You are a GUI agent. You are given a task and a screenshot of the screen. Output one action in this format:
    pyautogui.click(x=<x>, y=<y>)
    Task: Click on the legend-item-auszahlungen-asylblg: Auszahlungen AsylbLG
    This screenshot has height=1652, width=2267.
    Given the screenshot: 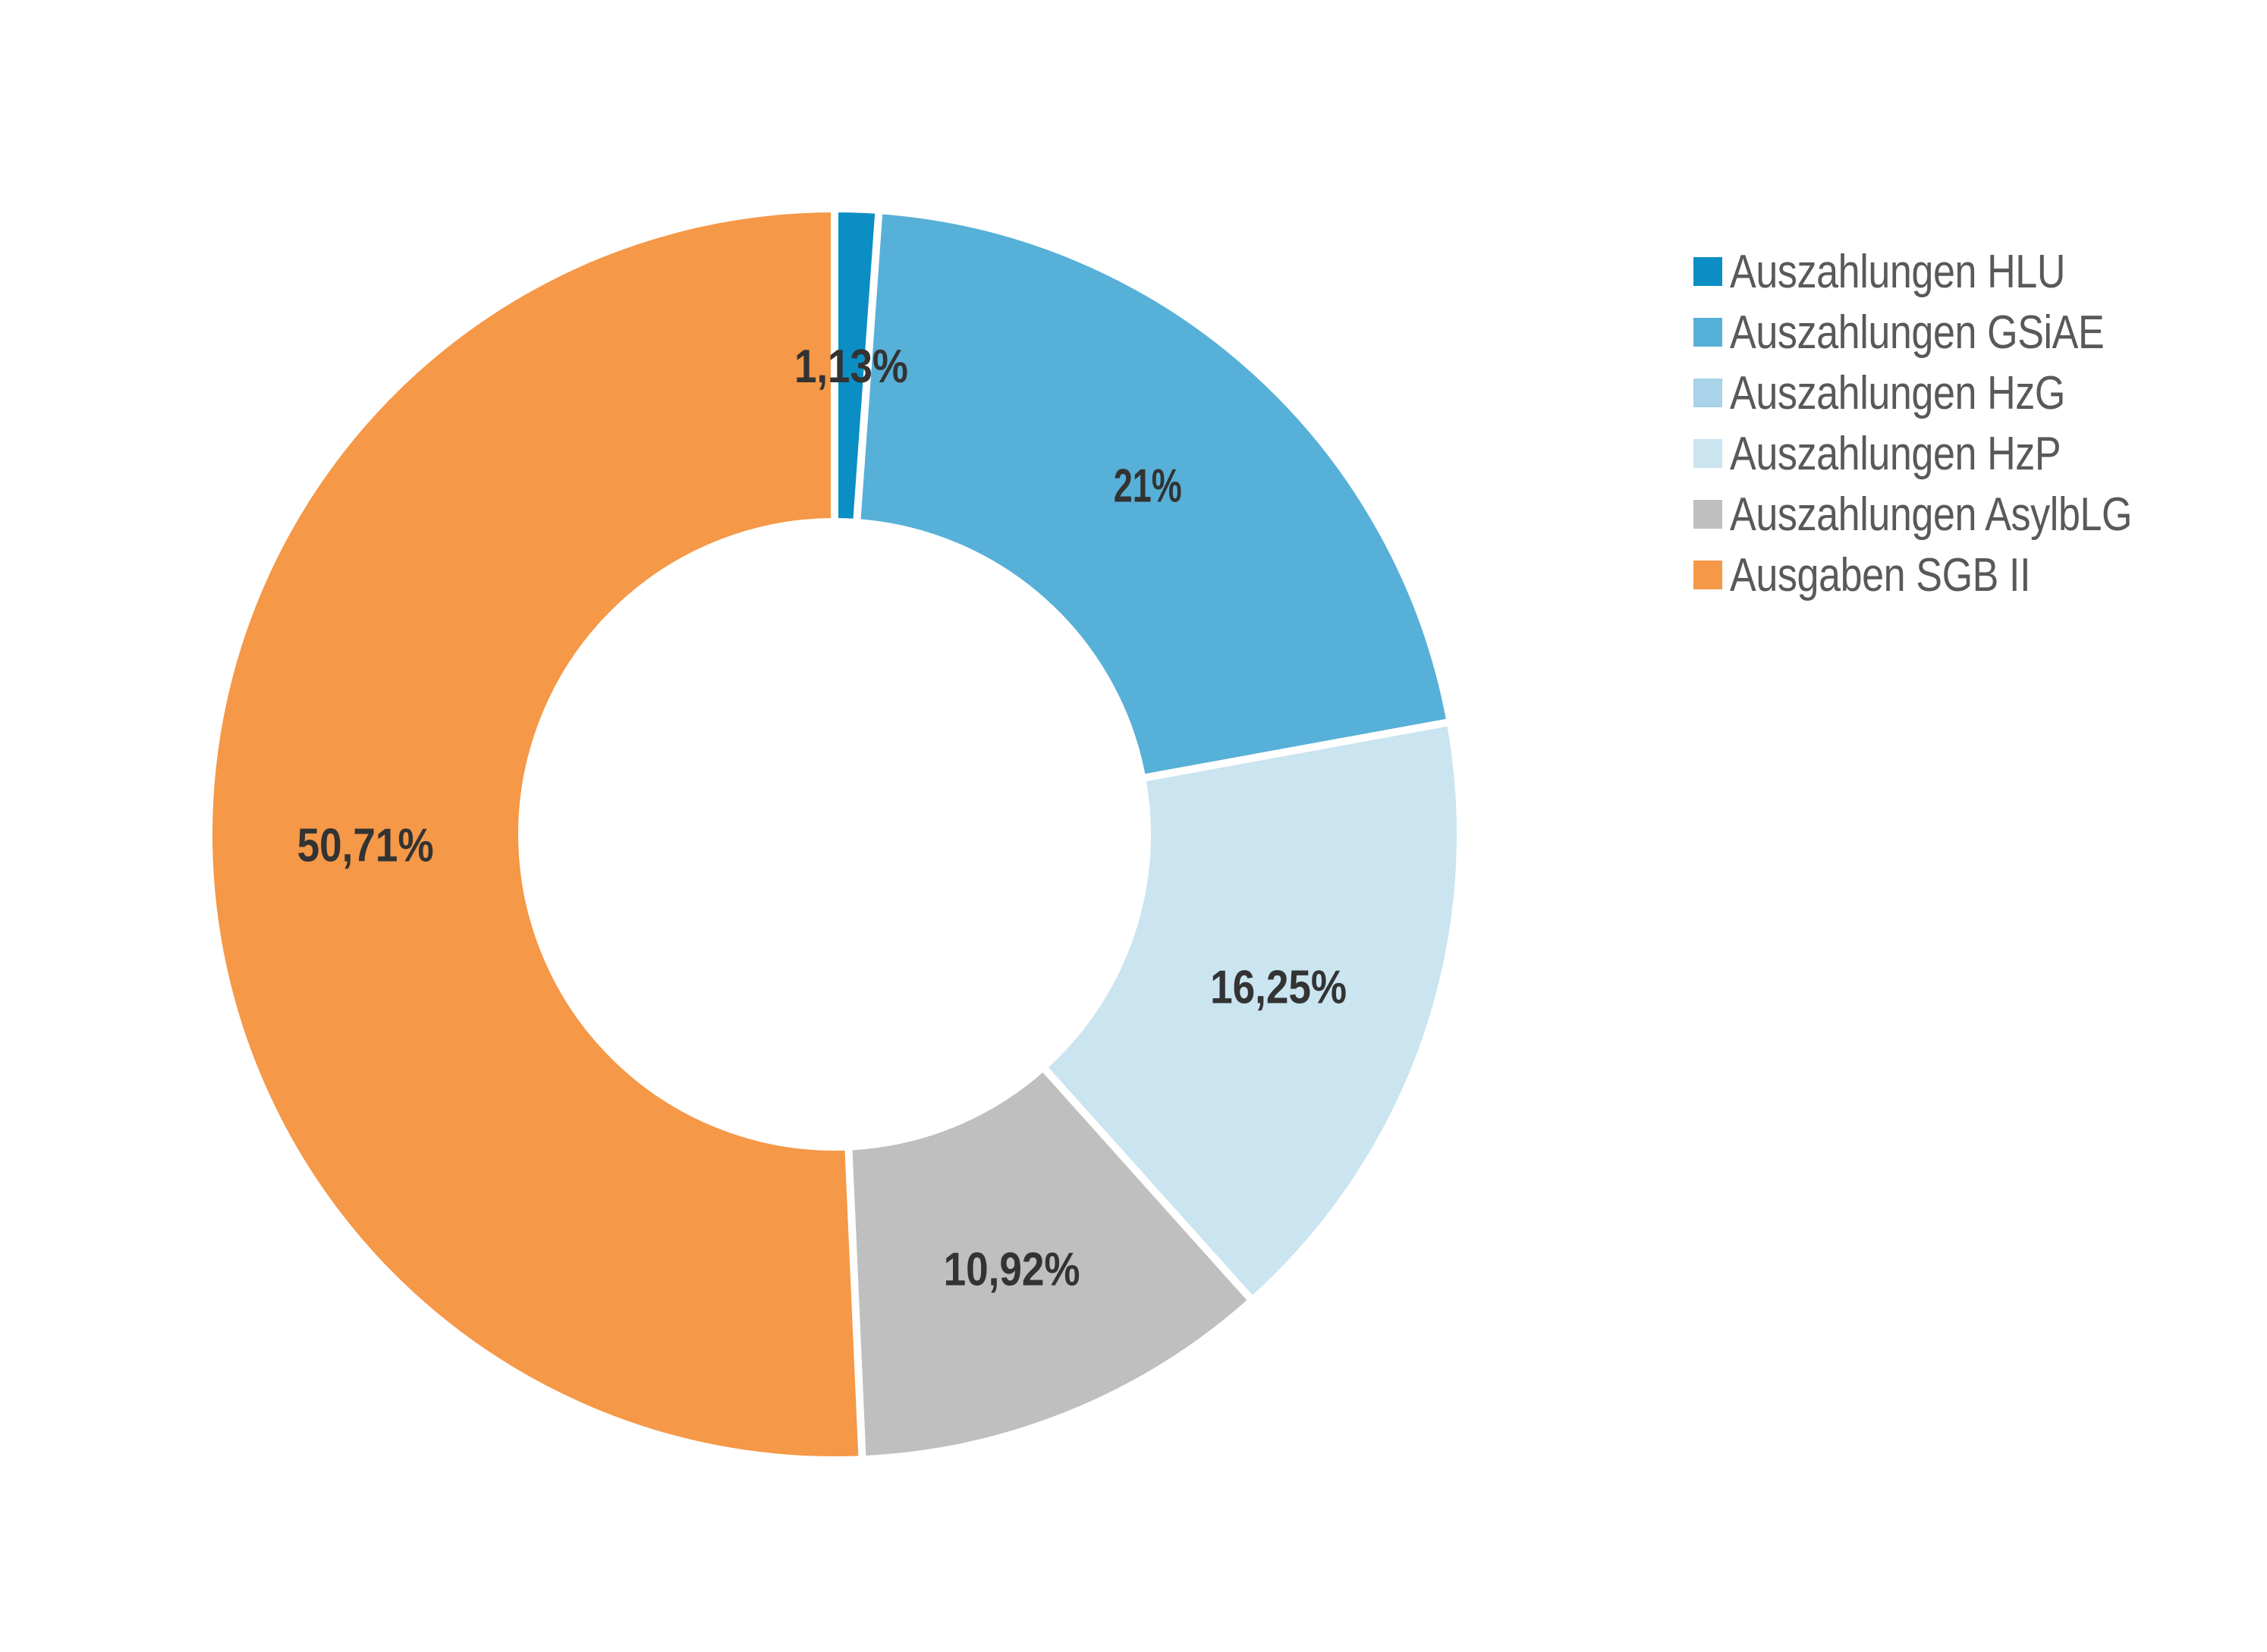 What is the action you would take?
    pyautogui.click(x=1951, y=515)
    